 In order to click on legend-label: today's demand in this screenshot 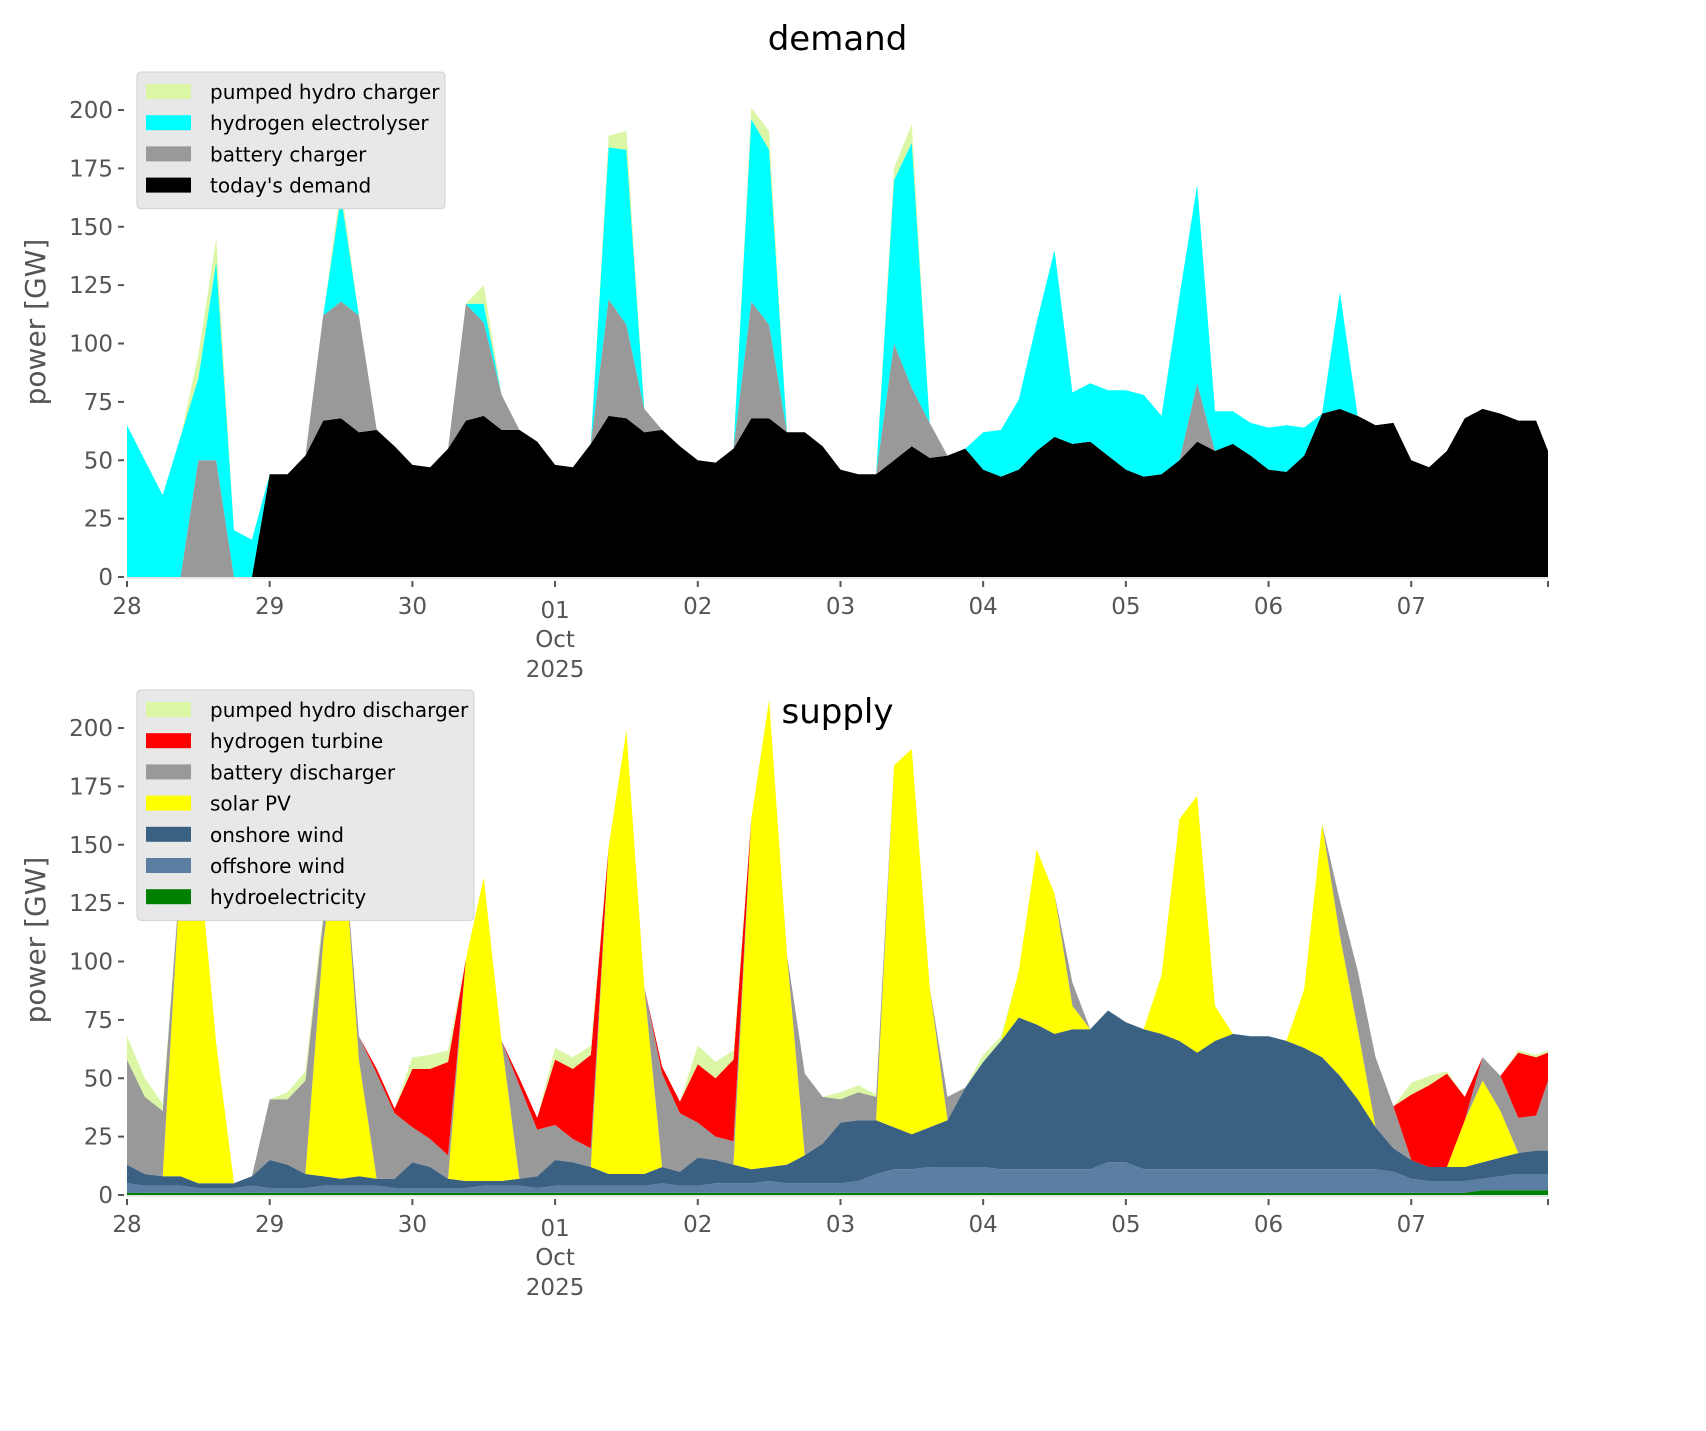, I will do `click(290, 186)`.